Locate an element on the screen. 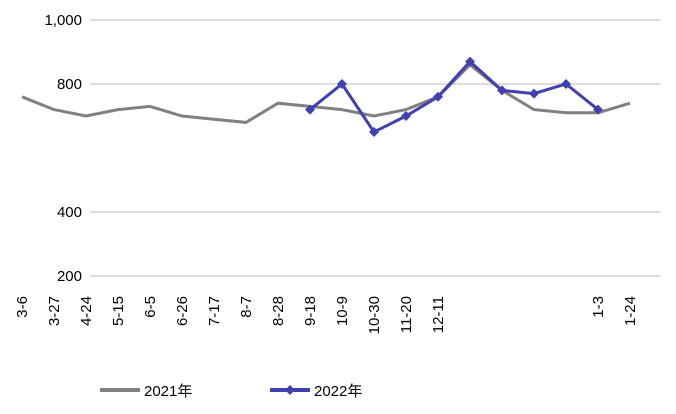  x-tick-label: 5-15 is located at coordinates (118, 311).